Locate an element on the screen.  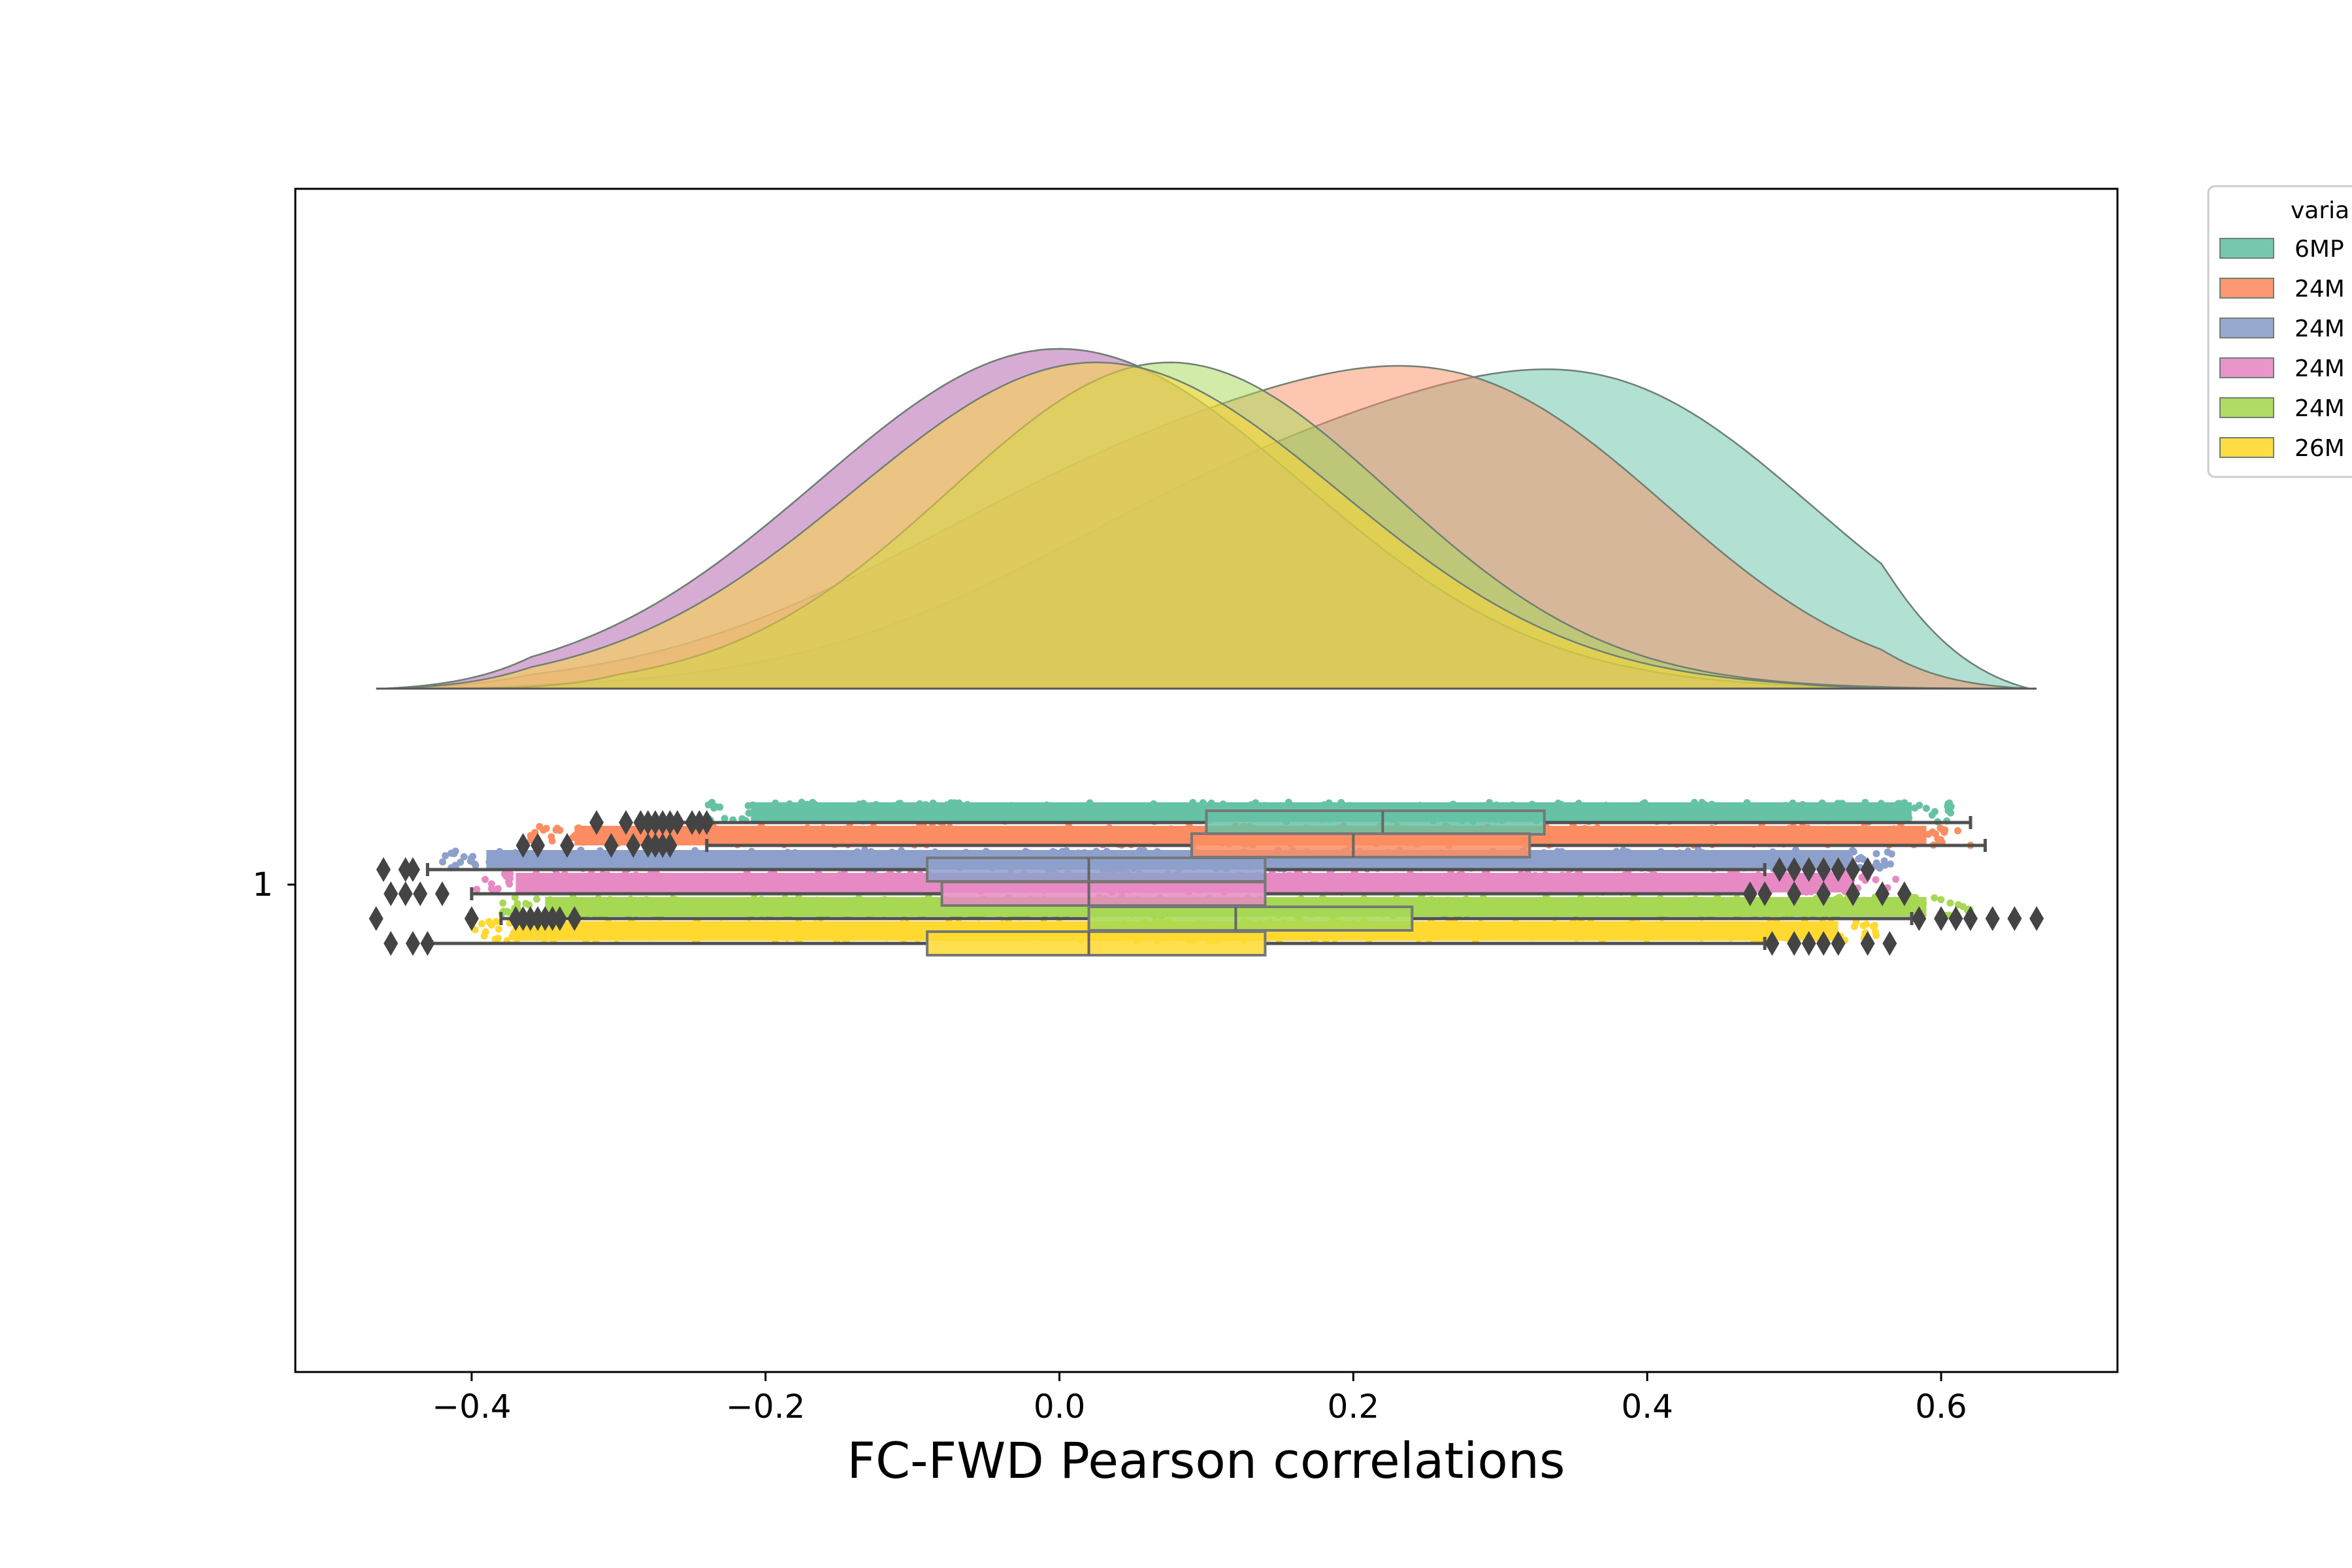
x-tick-label: −0.4 is located at coordinates (471, 1407).